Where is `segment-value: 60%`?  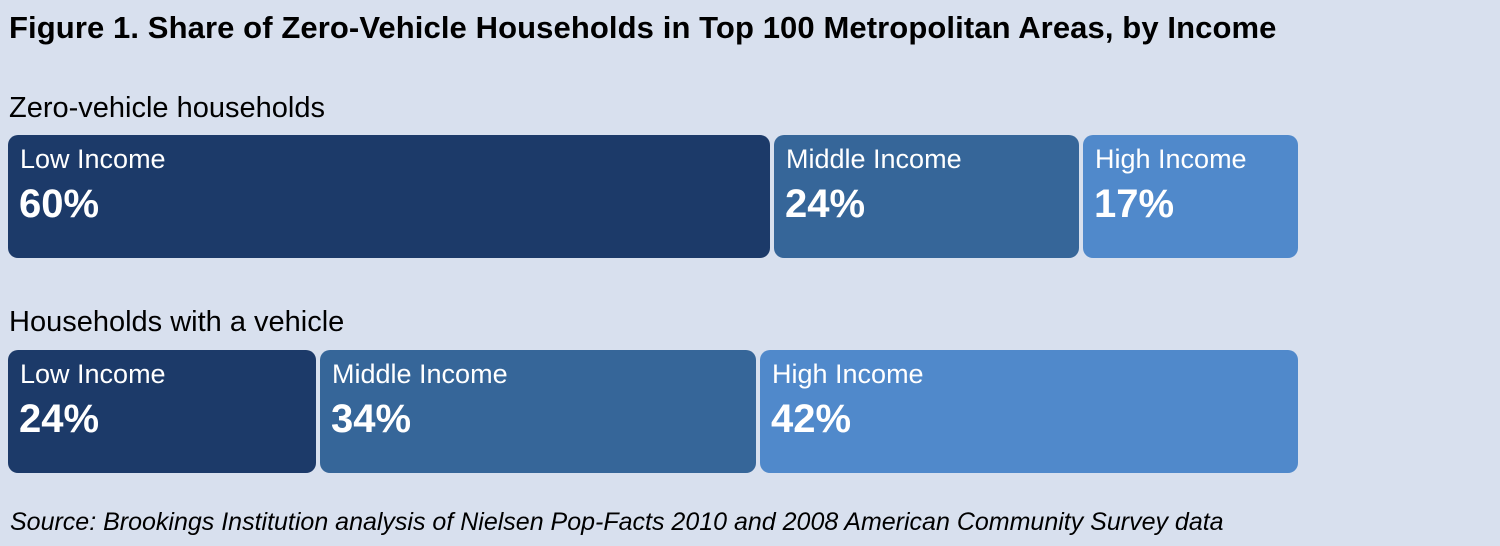 segment-value: 60% is located at coordinates (59, 204).